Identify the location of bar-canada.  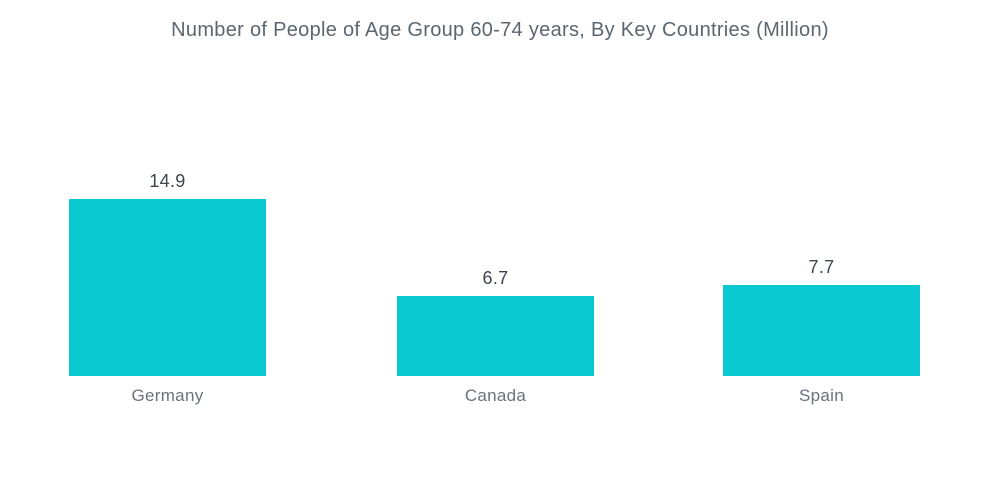
(495, 336).